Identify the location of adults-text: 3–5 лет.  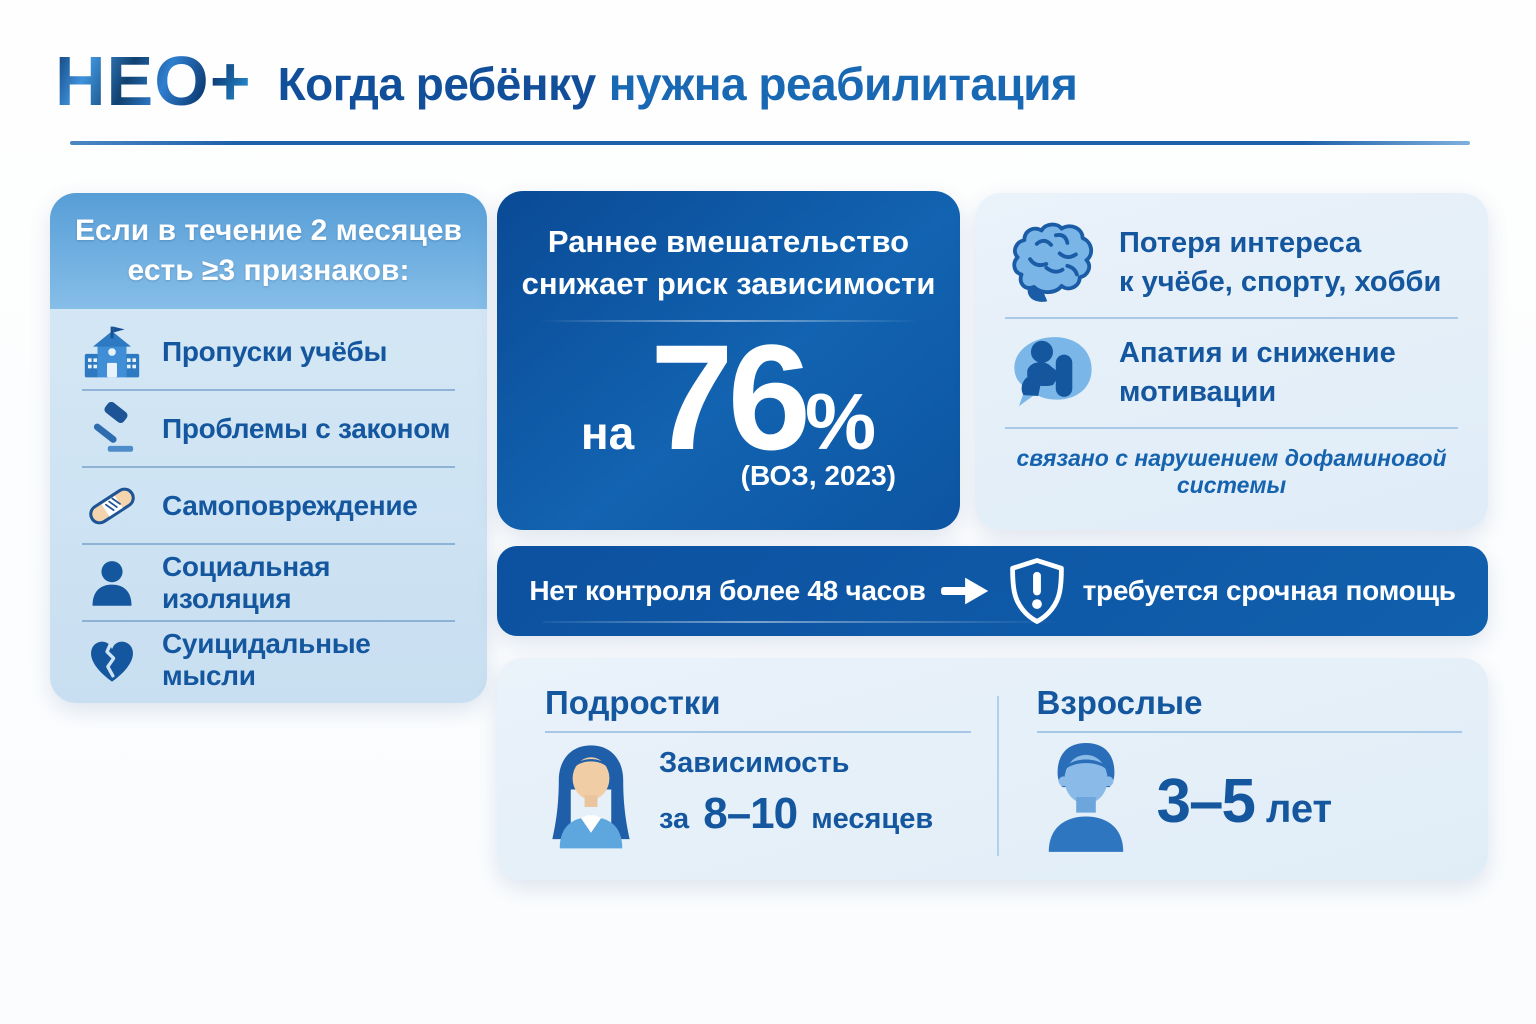
(1245, 809).